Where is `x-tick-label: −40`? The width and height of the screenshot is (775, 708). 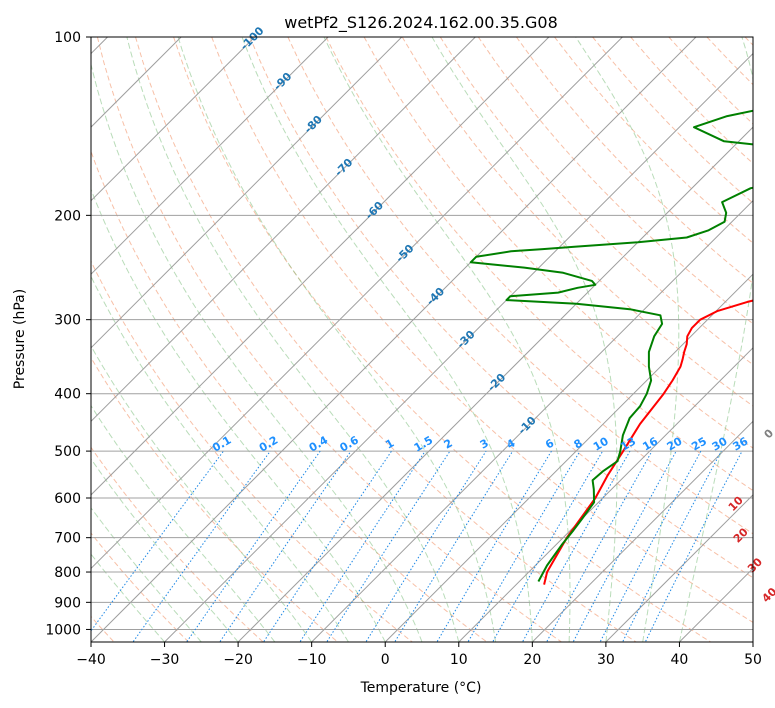
x-tick-label: −40 is located at coordinates (91, 660).